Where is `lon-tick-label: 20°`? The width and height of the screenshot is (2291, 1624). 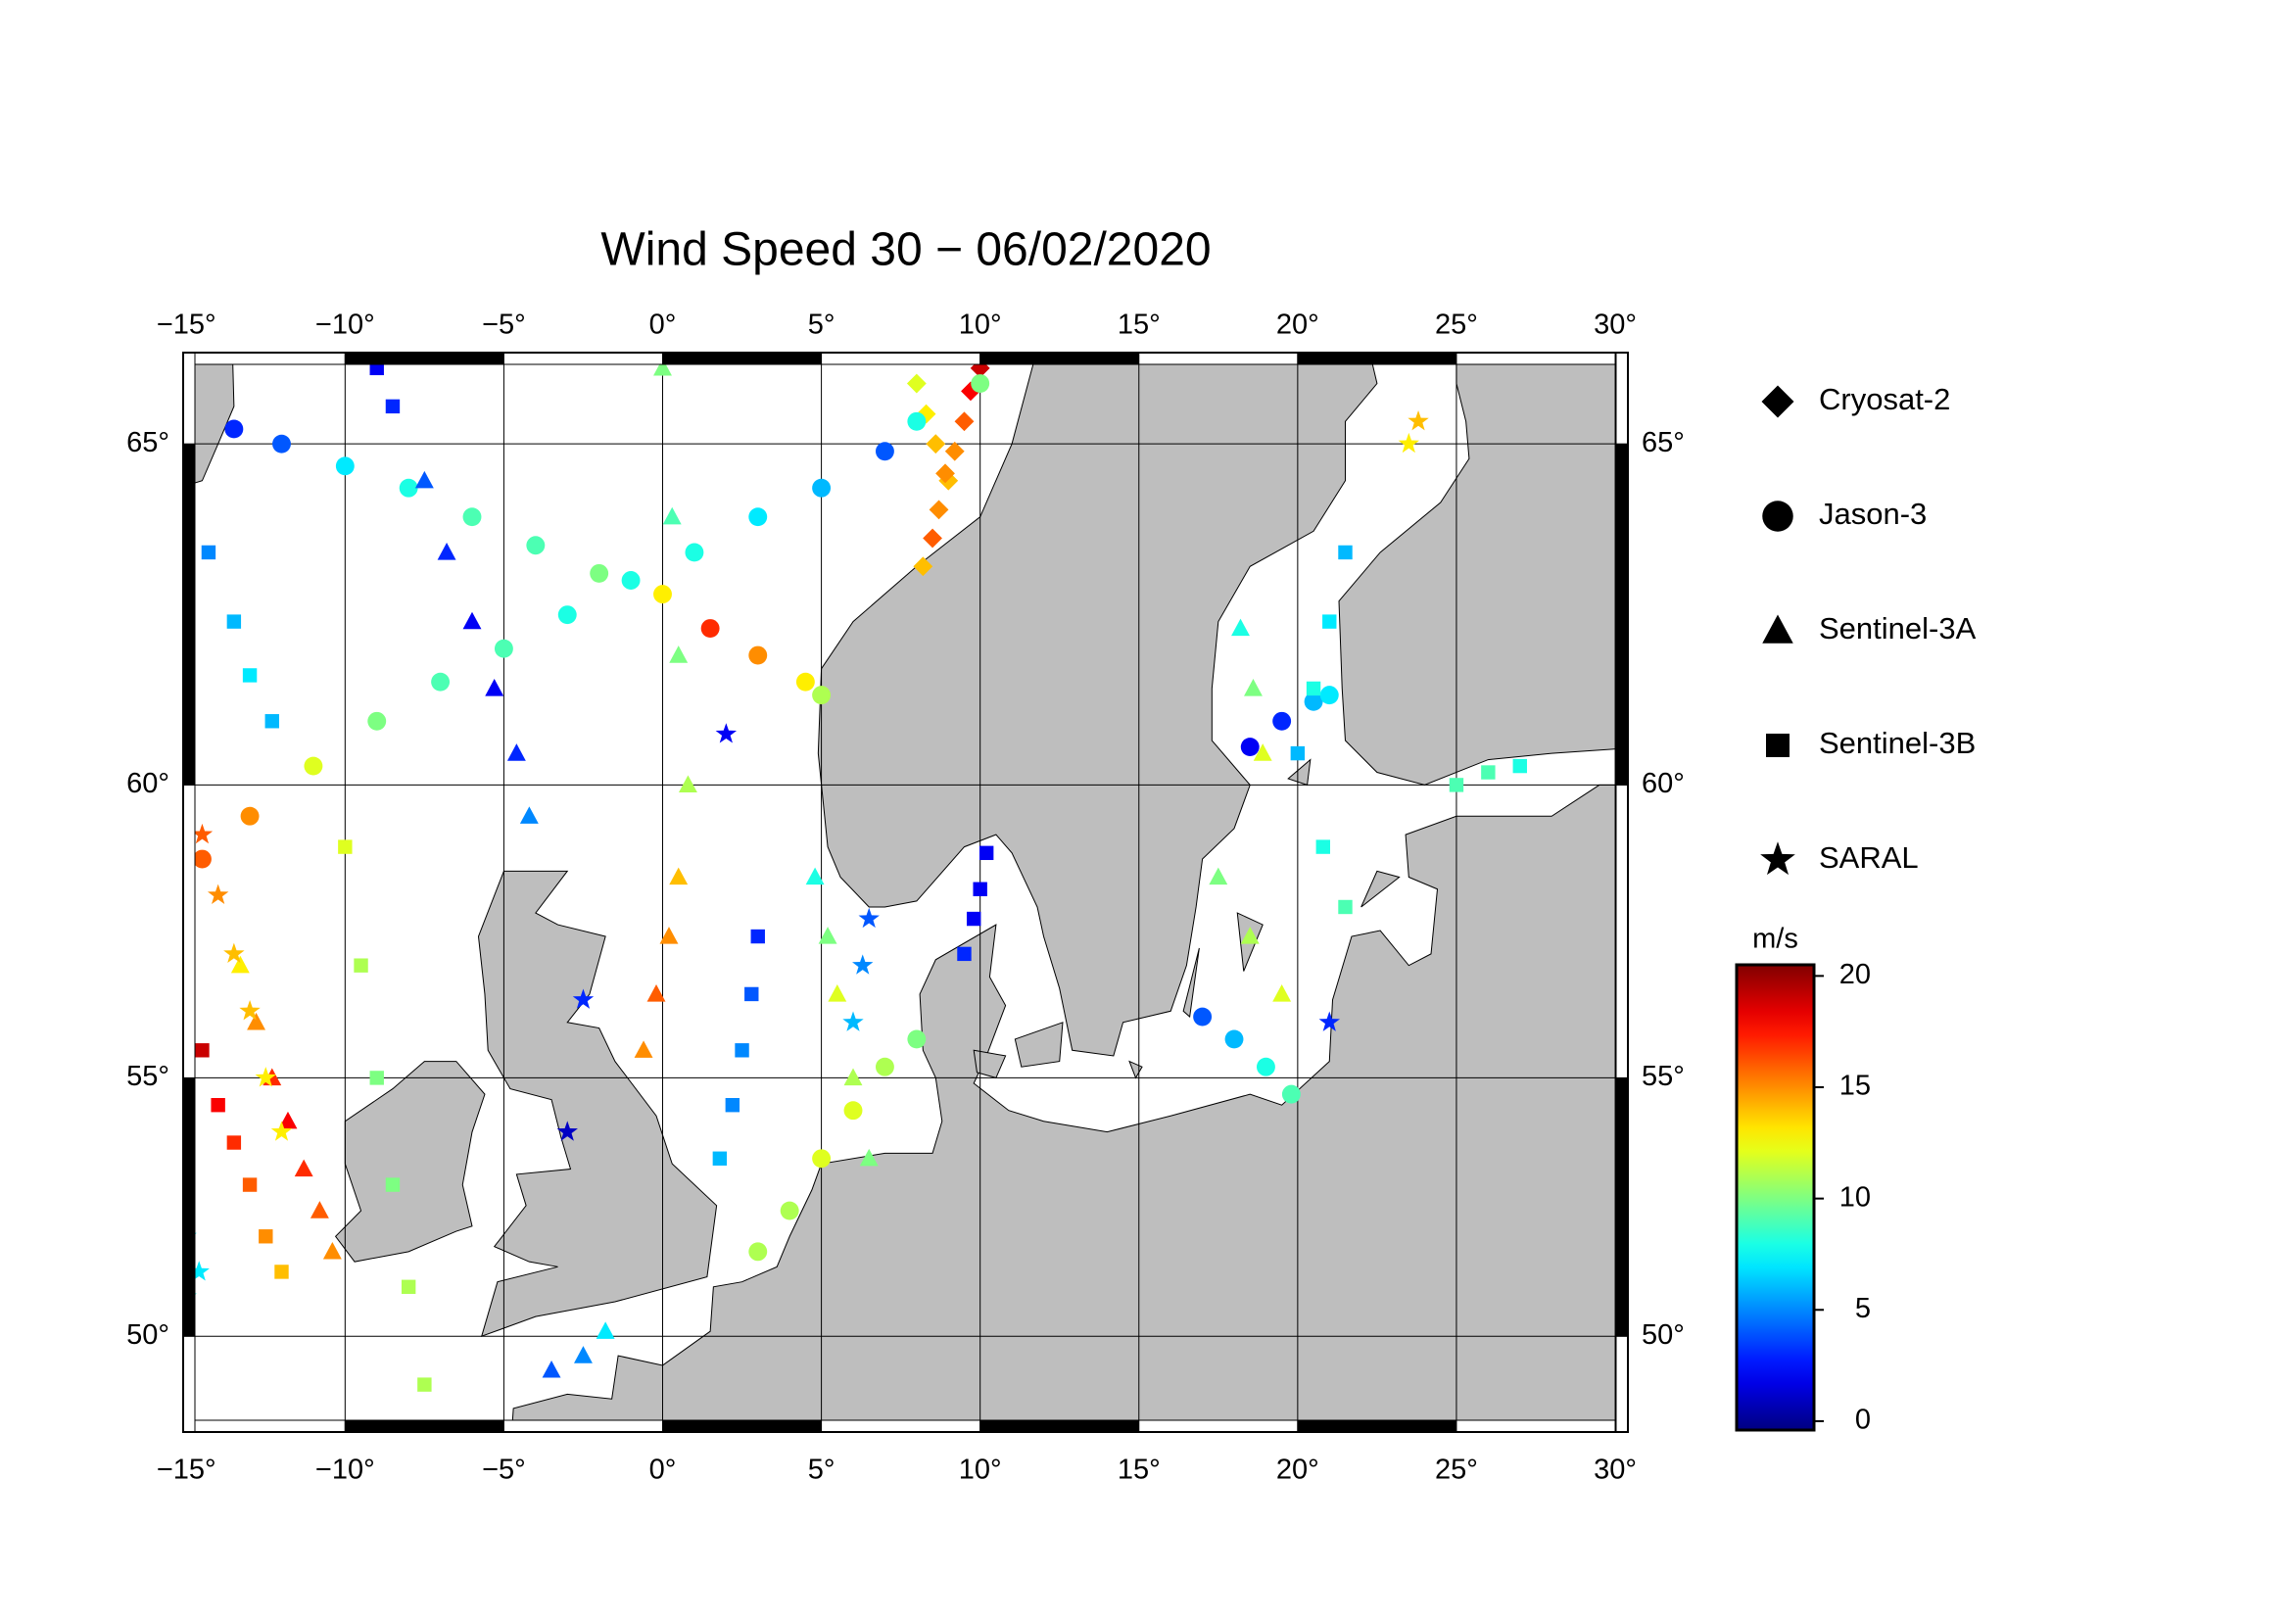 lon-tick-label: 20° is located at coordinates (1297, 1470).